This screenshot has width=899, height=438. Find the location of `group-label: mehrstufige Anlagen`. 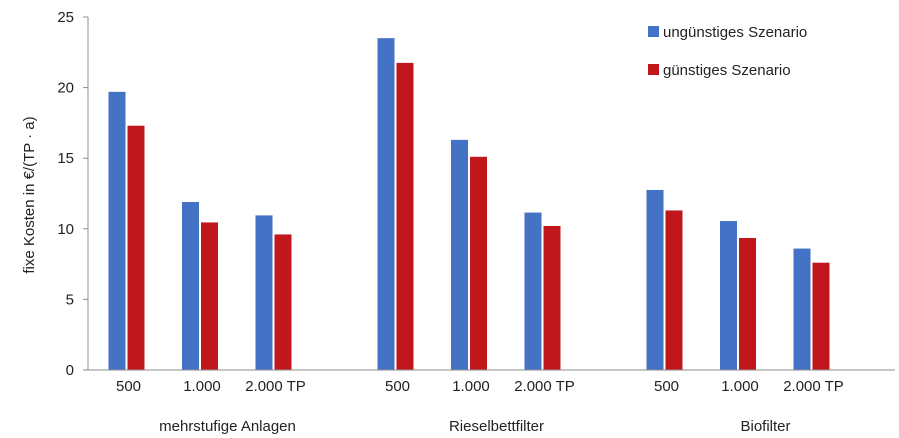

group-label: mehrstufige Anlagen is located at coordinates (227, 426).